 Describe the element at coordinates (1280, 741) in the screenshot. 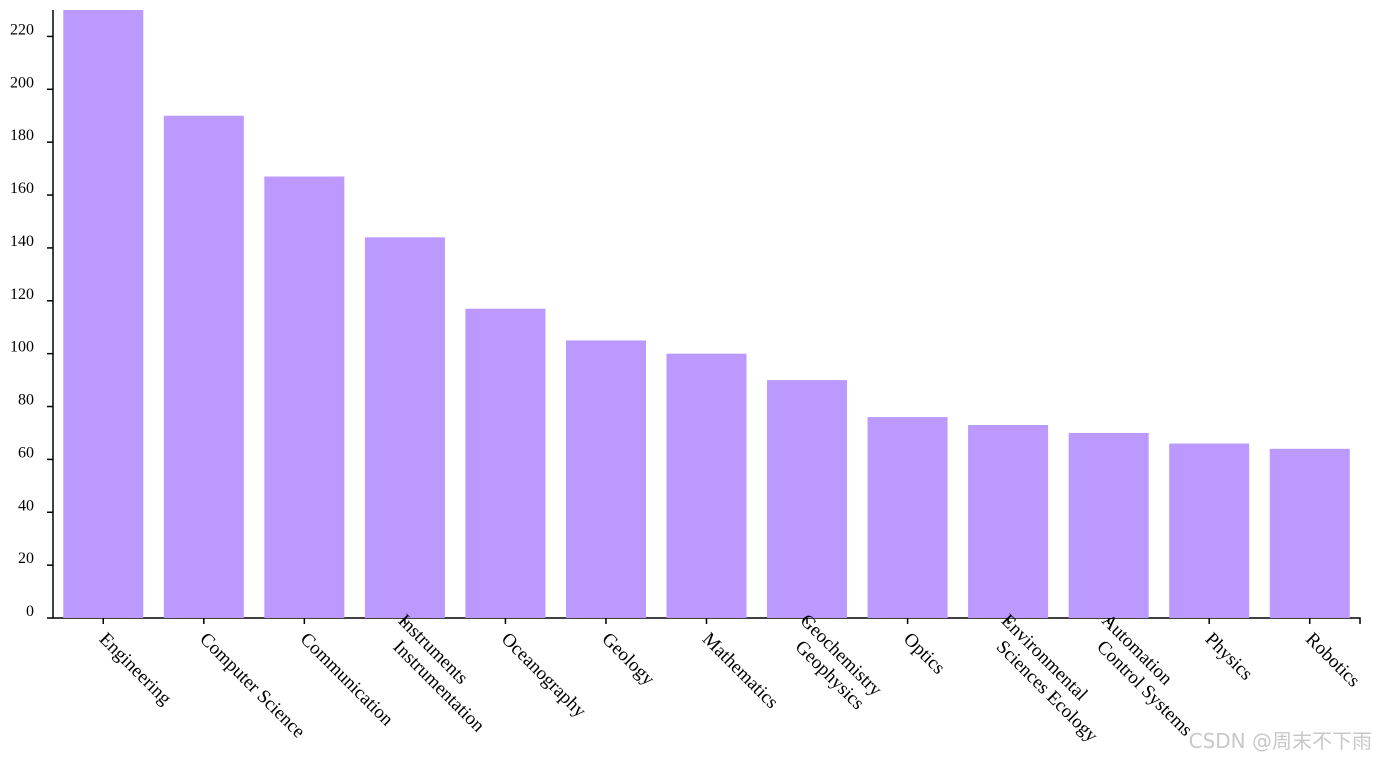

I see `watermark: CSDN @周末不下雨` at that location.